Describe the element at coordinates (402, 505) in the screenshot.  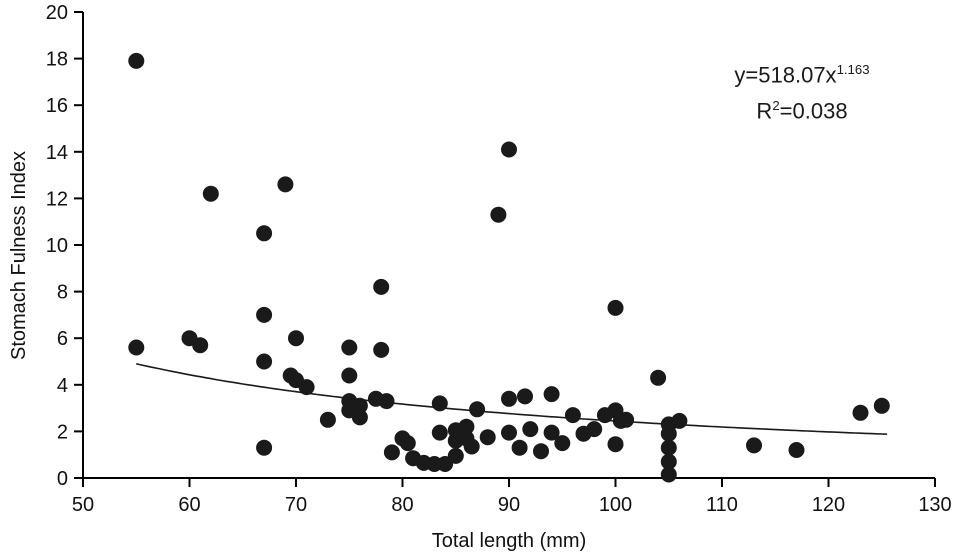
I see `x-tick-label: 80` at that location.